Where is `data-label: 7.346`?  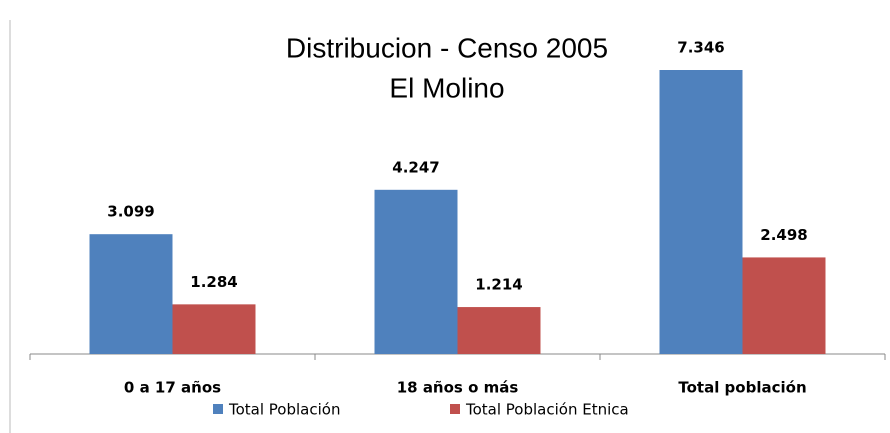
data-label: 7.346 is located at coordinates (700, 48).